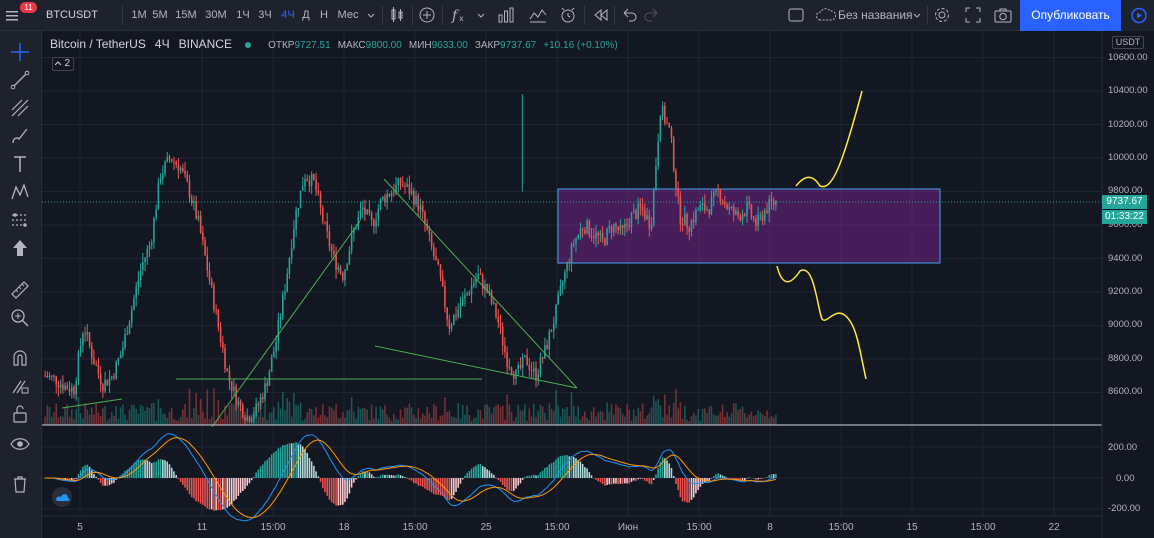 The width and height of the screenshot is (1154, 538). I want to click on interval-1mo: Мес, so click(348, 15).